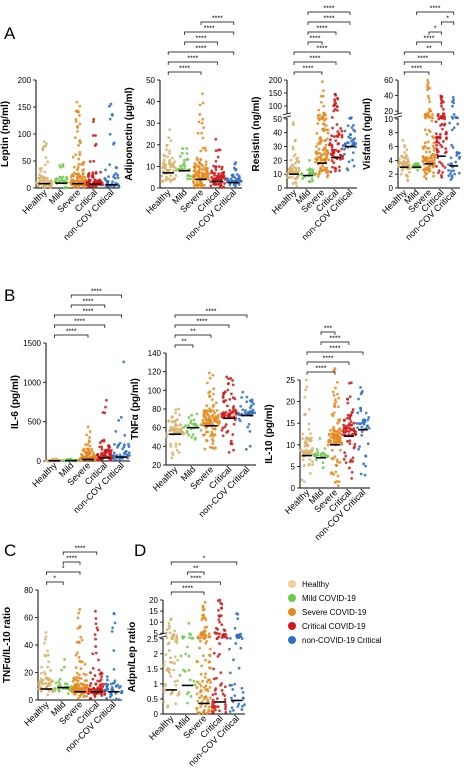 The width and height of the screenshot is (474, 773). I want to click on y-tick-label: 100, so click(25, 134).